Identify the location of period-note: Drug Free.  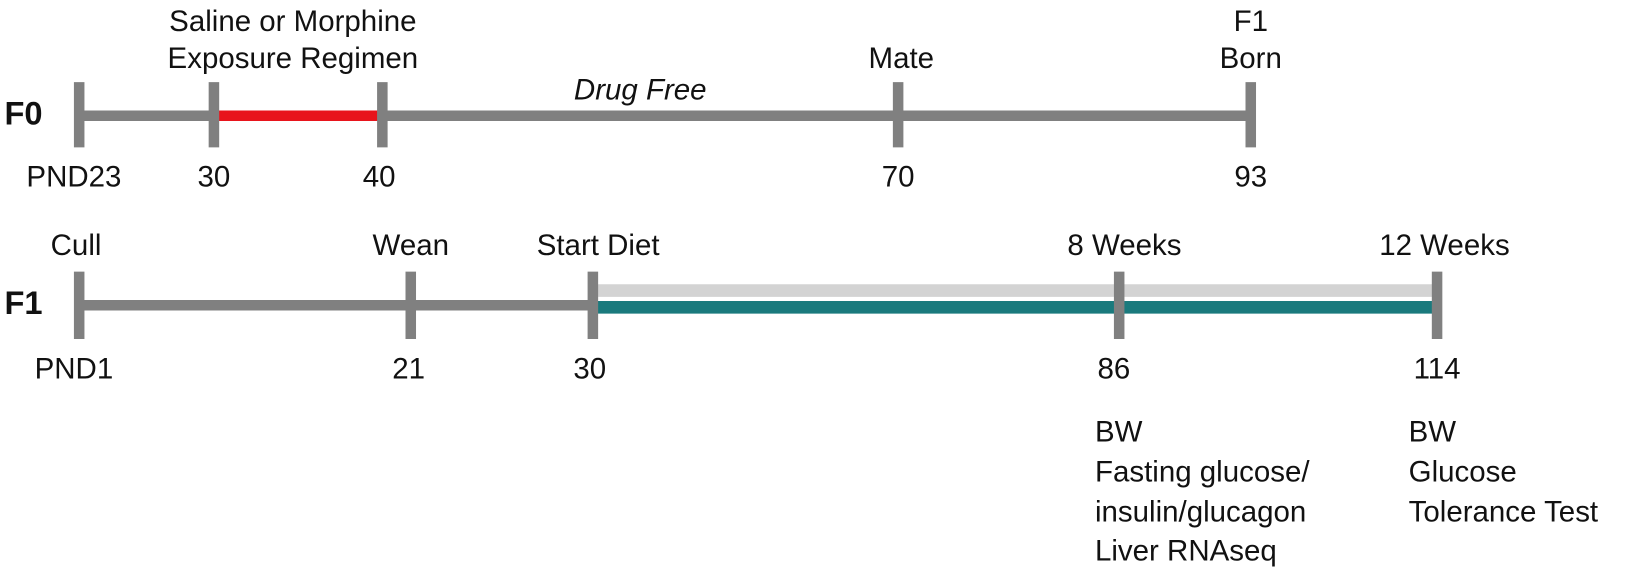
(640, 89).